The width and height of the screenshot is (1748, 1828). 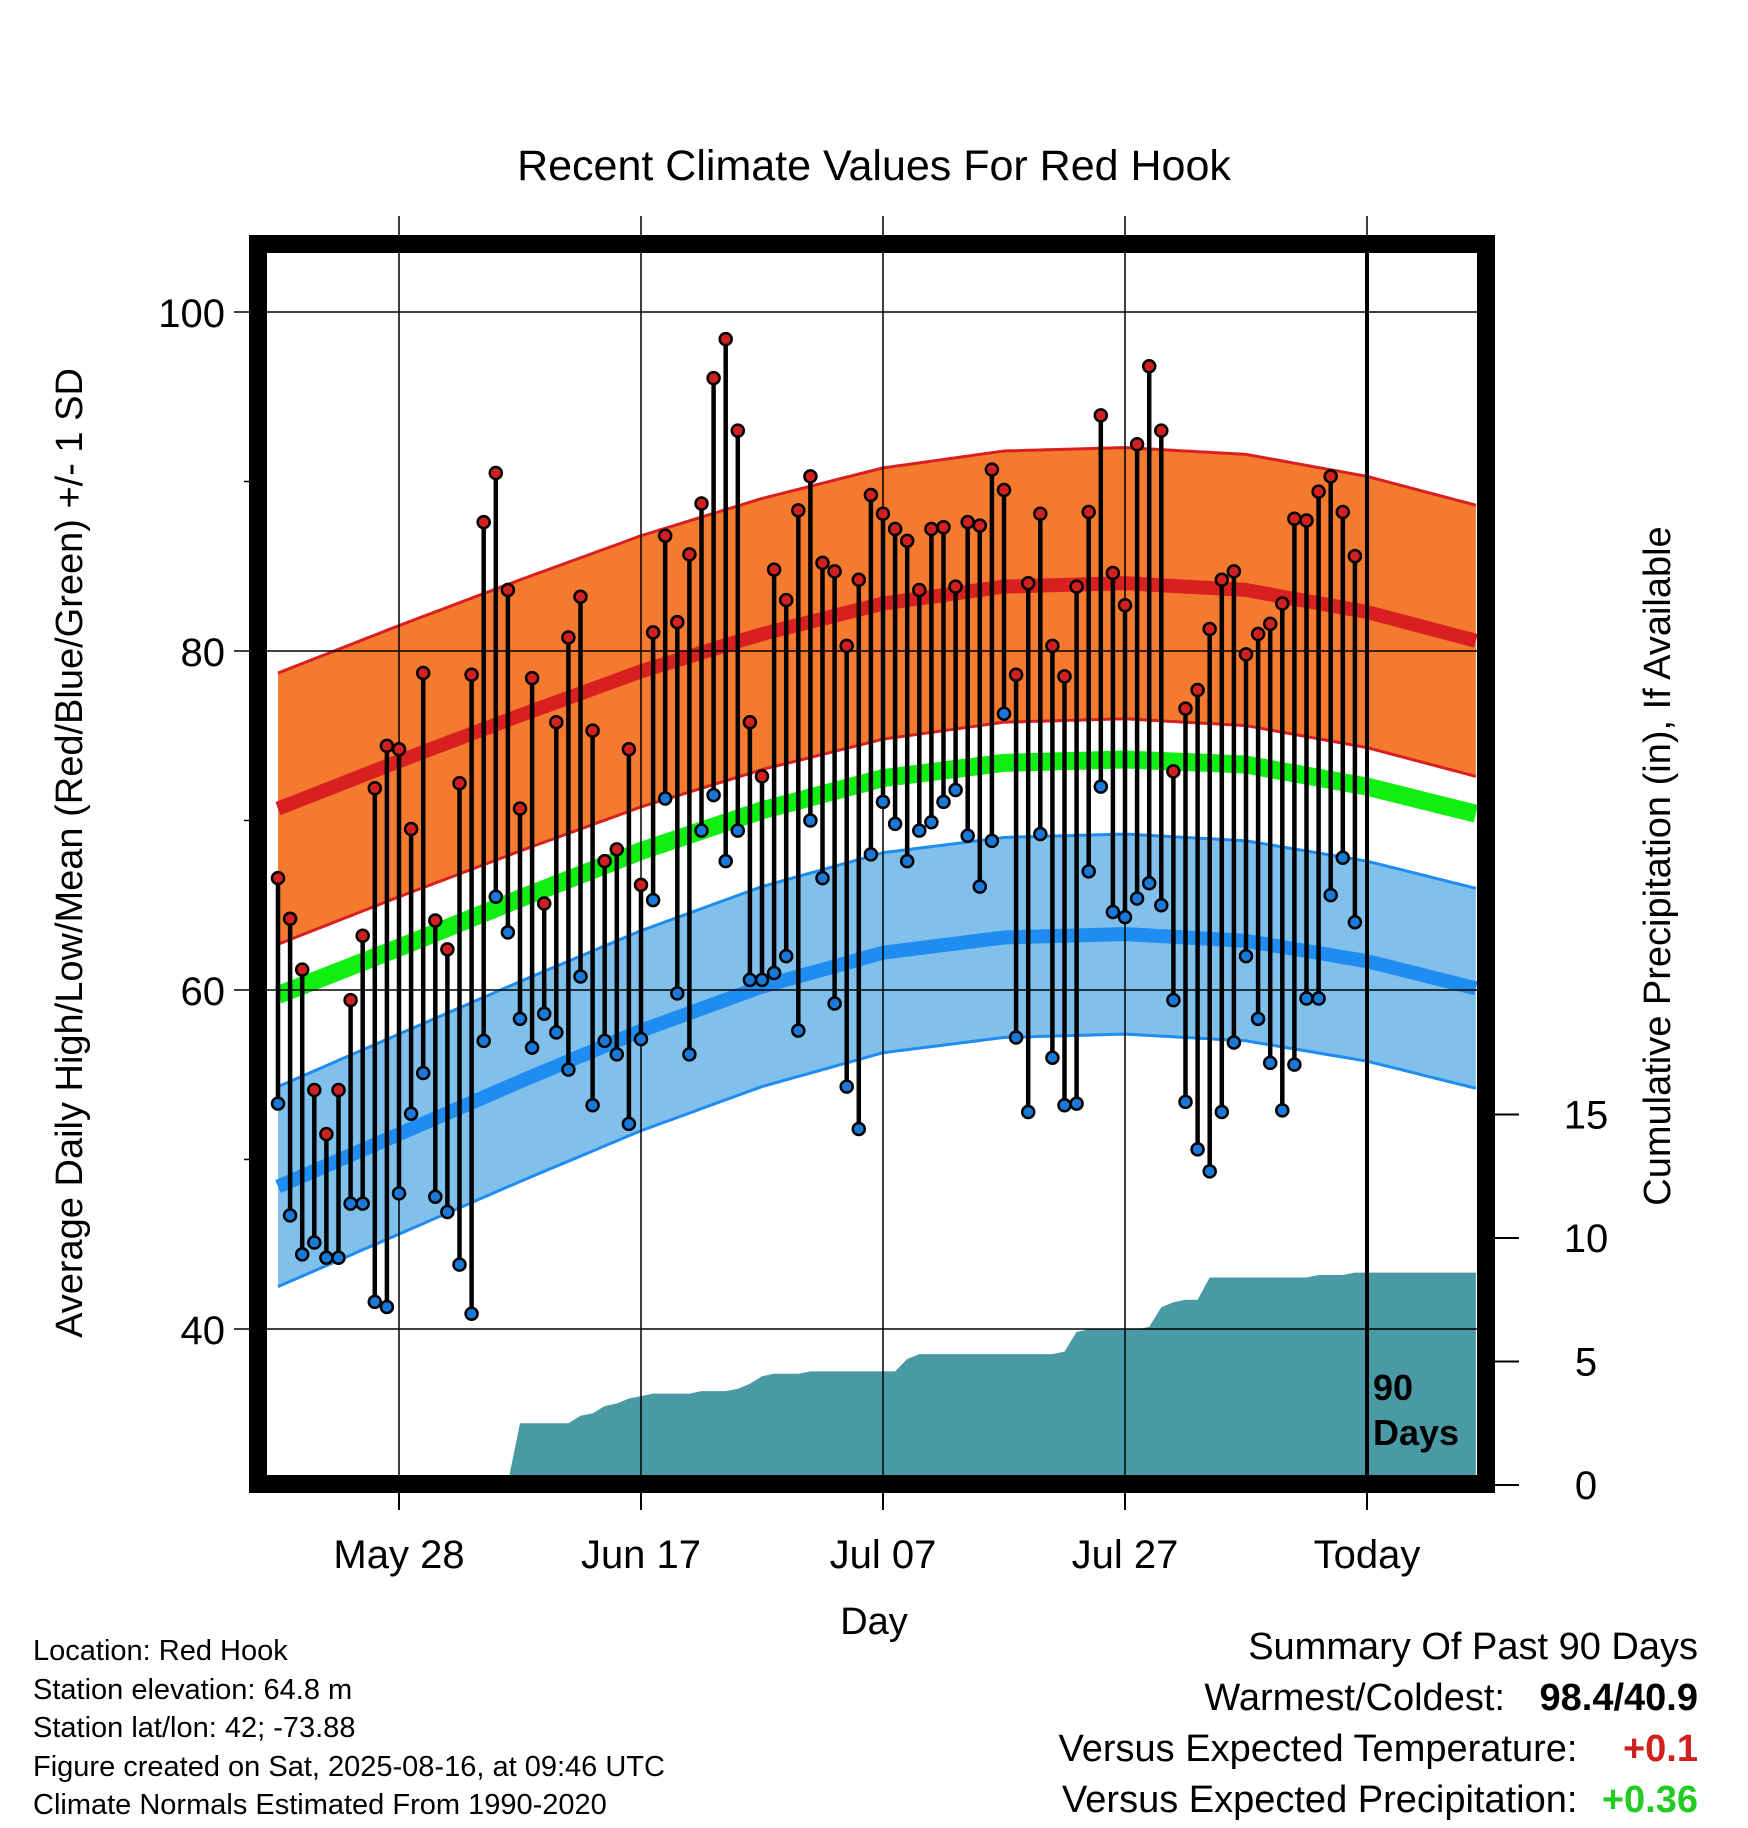 I want to click on y-tick-label: 40, so click(x=203, y=1331).